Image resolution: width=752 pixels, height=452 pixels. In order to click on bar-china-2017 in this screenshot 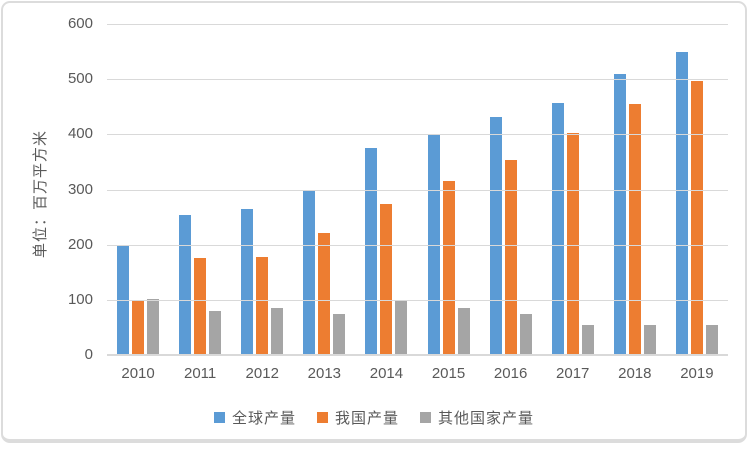, I will do `click(572, 243)`.